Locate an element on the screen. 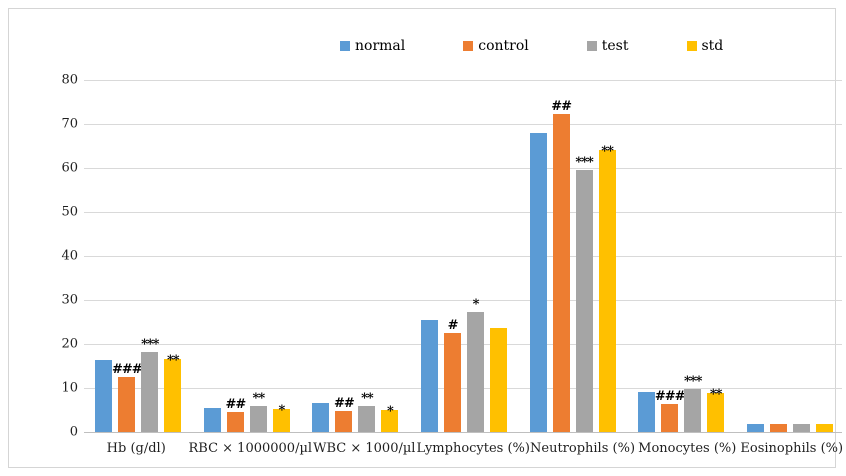 This screenshot has height=476, width=846. x-category-label: RBC × 1000000/µl is located at coordinates (250, 448).